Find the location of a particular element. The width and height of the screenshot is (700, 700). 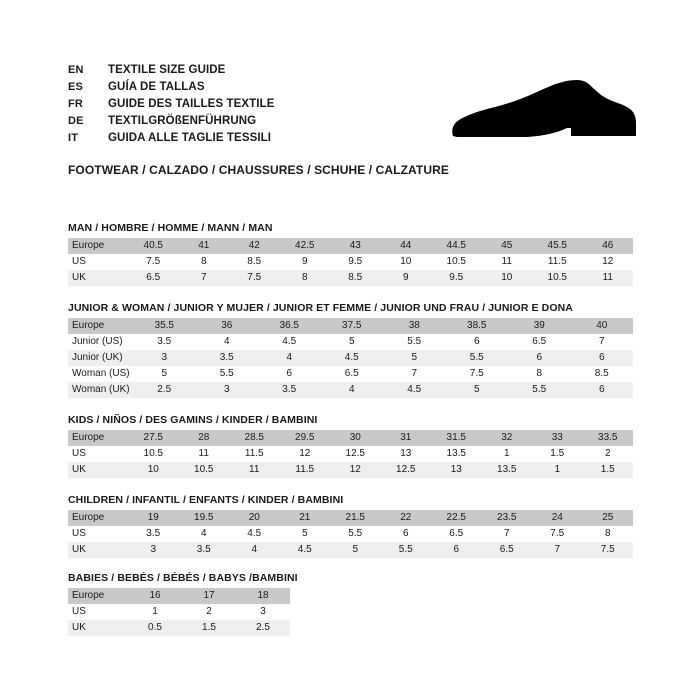

table-row: UK 3 3.5 4 4.5 5 5.5 6 6.5 7 7.5 is located at coordinates (350, 550).